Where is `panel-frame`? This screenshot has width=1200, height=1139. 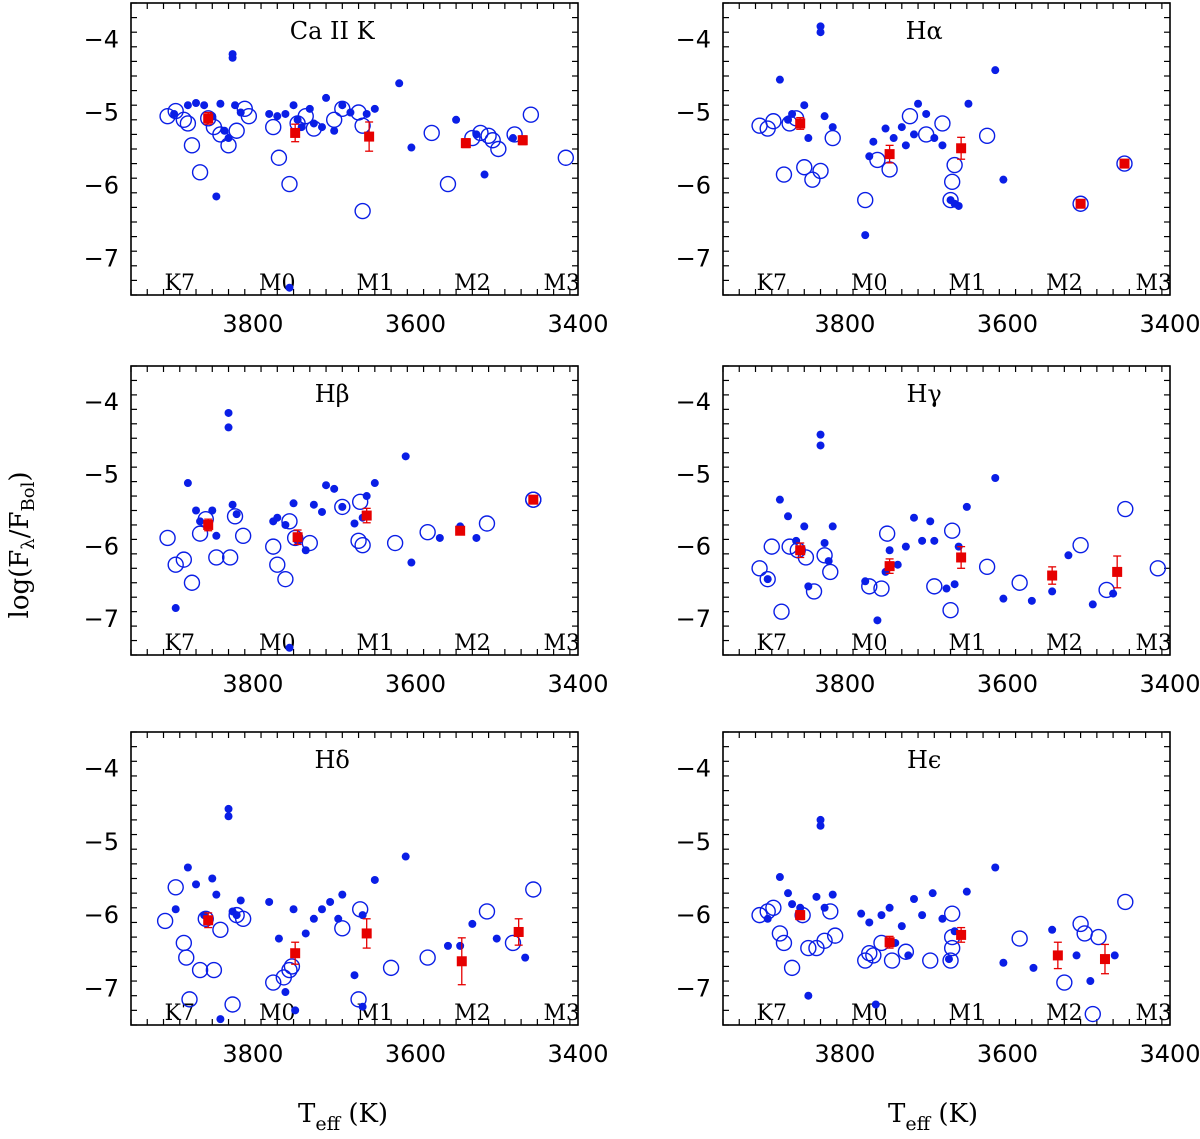 panel-frame is located at coordinates (354, 878).